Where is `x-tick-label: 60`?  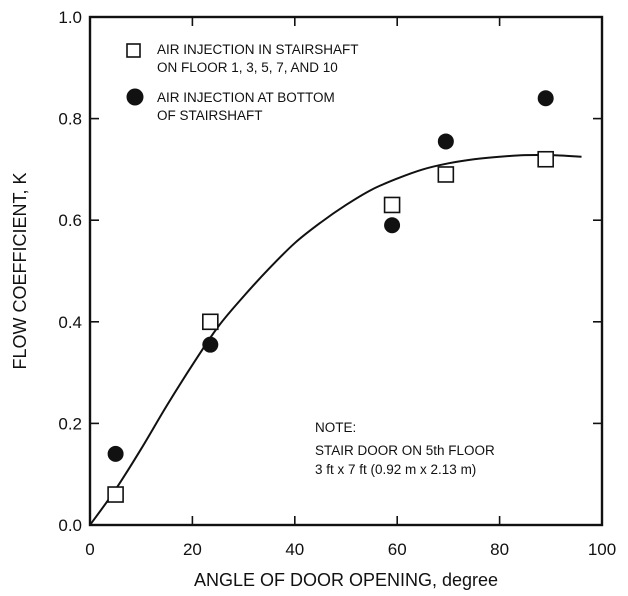
x-tick-label: 60 is located at coordinates (397, 549).